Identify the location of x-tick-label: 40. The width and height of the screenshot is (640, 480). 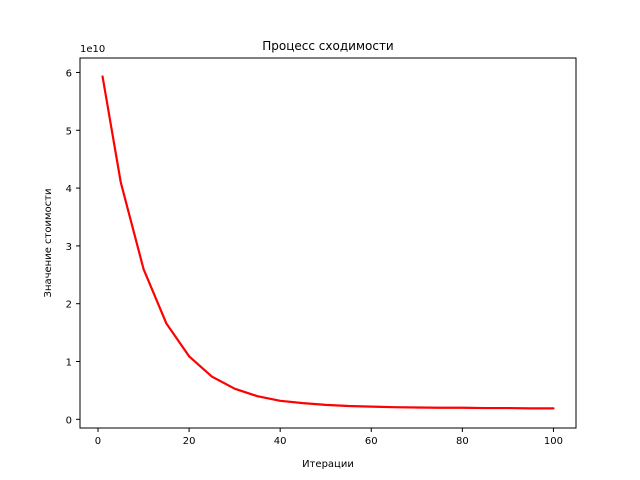
(280, 441).